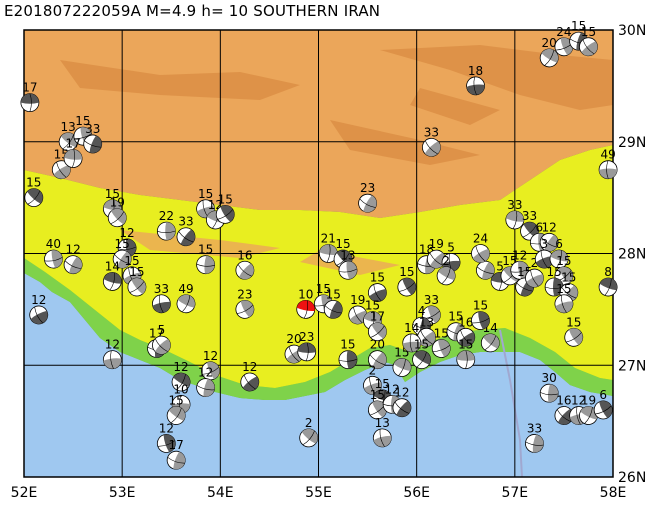  Describe the element at coordinates (608, 272) in the screenshot. I see `depth-label: 8` at that location.